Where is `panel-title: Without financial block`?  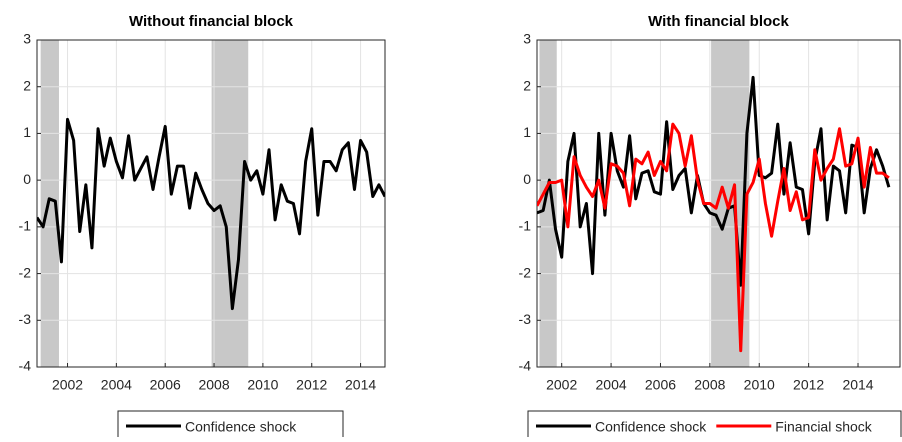
panel-title: Without financial block is located at coordinates (211, 21).